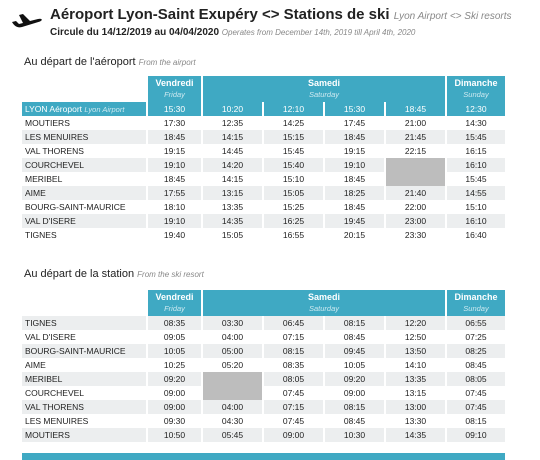 Image resolution: width=540 pixels, height=460 pixels. I want to click on departure-time: 09:20, so click(174, 379).